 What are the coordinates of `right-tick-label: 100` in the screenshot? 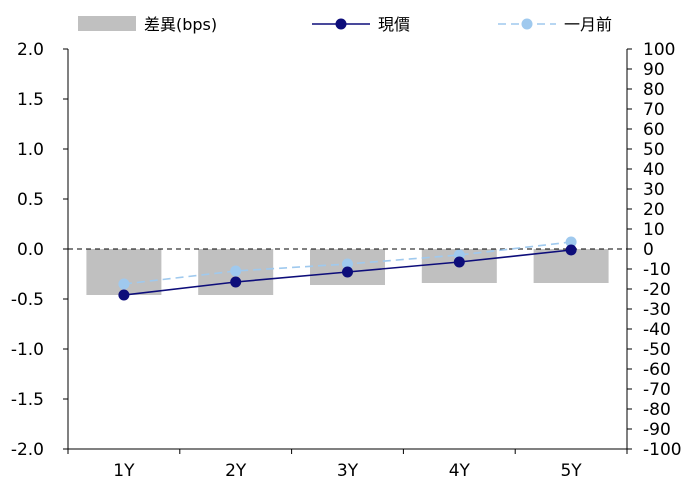 It's located at (659, 50).